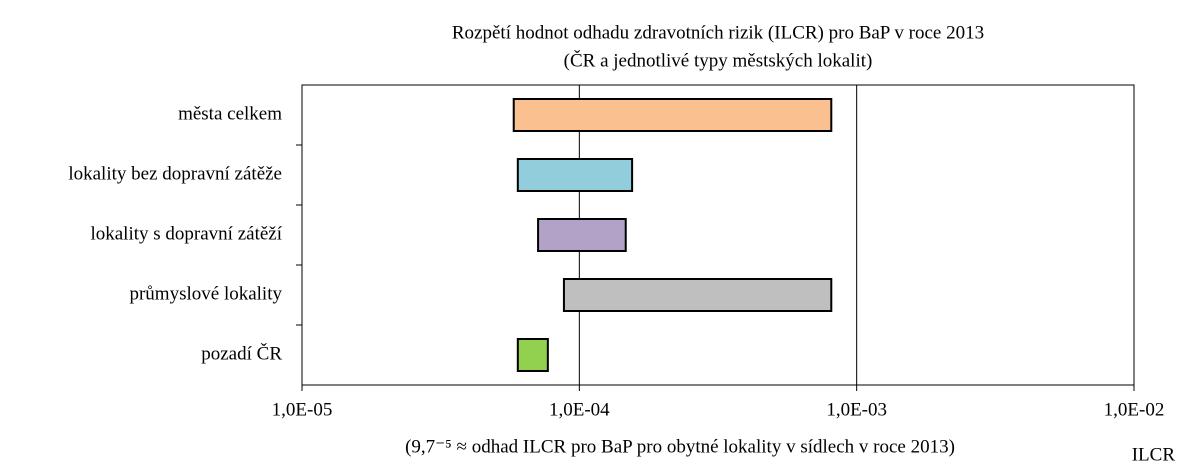 Image resolution: width=1201 pixels, height=465 pixels. Describe the element at coordinates (186, 233) in the screenshot. I see `y-tick-label: lokality s dopravní zátěží` at that location.